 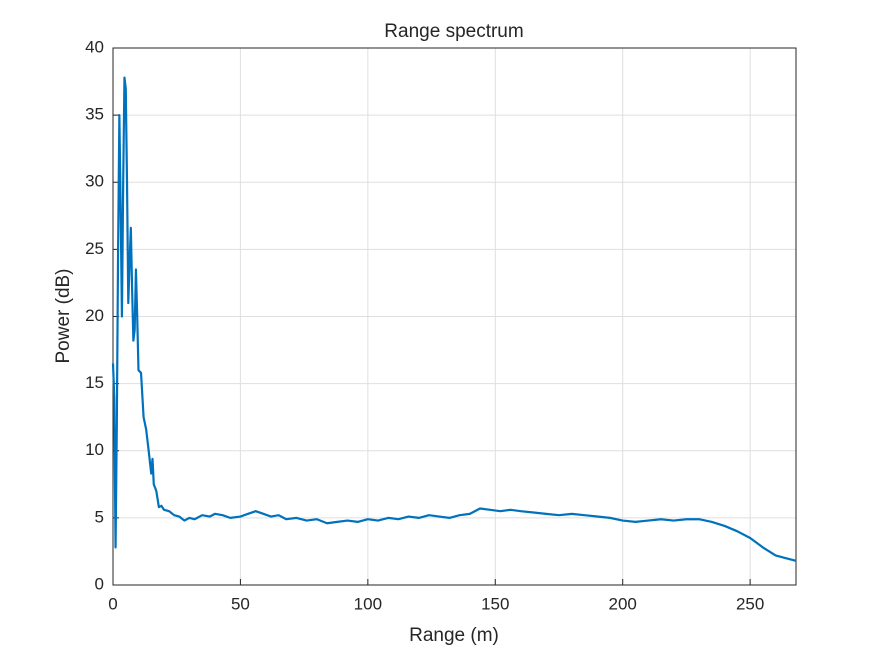 What do you see at coordinates (94, 315) in the screenshot?
I see `y-tick-label: 20` at bounding box center [94, 315].